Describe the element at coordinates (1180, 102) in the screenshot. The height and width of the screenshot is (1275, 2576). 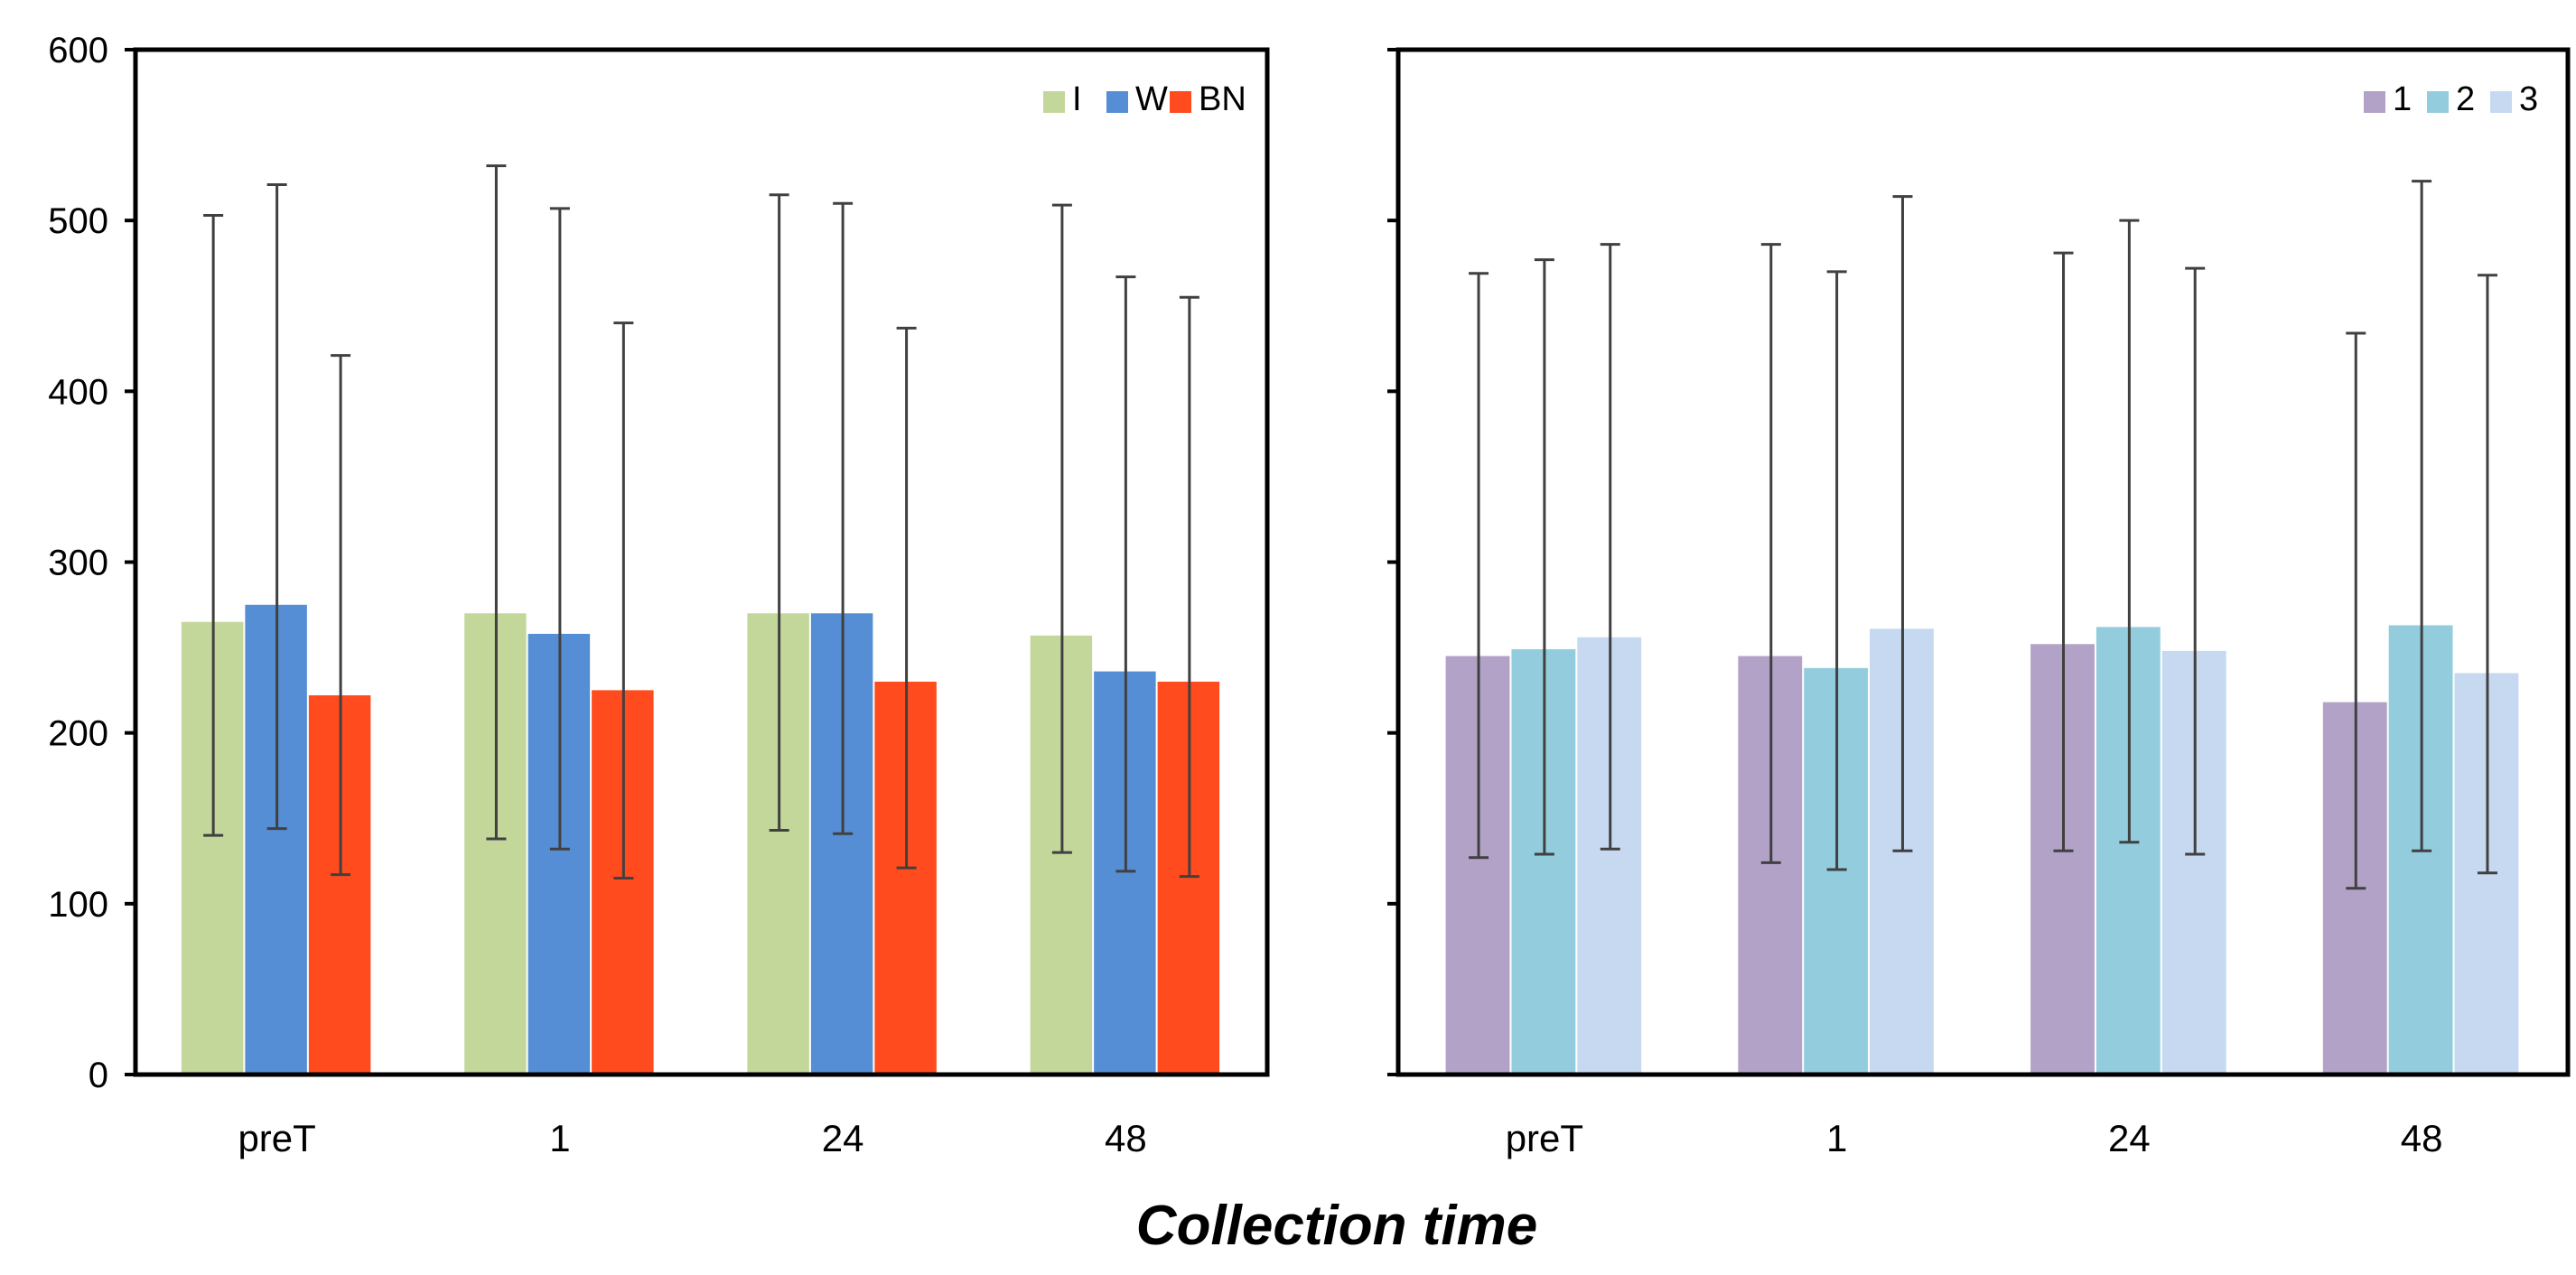
I see `left-legend-swatch-BN` at that location.